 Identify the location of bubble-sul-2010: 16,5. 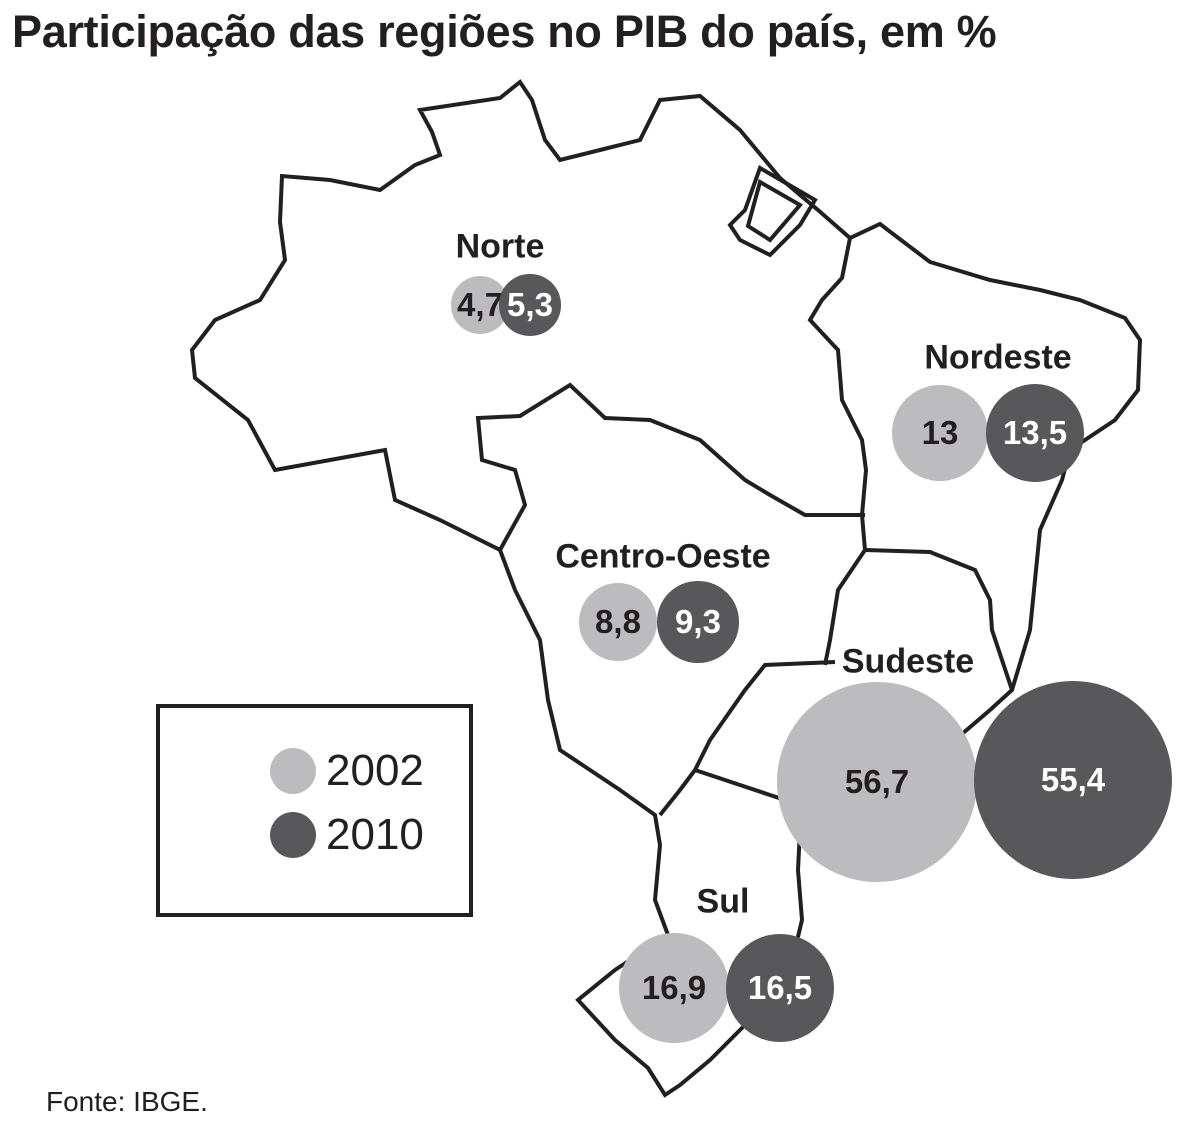
(780, 988).